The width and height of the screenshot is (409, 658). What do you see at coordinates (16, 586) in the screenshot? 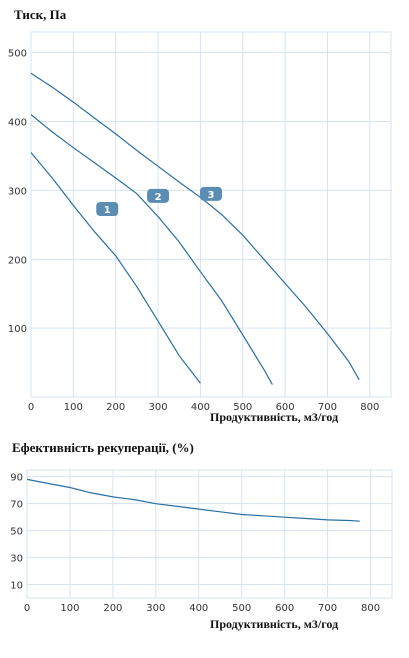
I see `chart2-ytick-label: 10` at bounding box center [16, 586].